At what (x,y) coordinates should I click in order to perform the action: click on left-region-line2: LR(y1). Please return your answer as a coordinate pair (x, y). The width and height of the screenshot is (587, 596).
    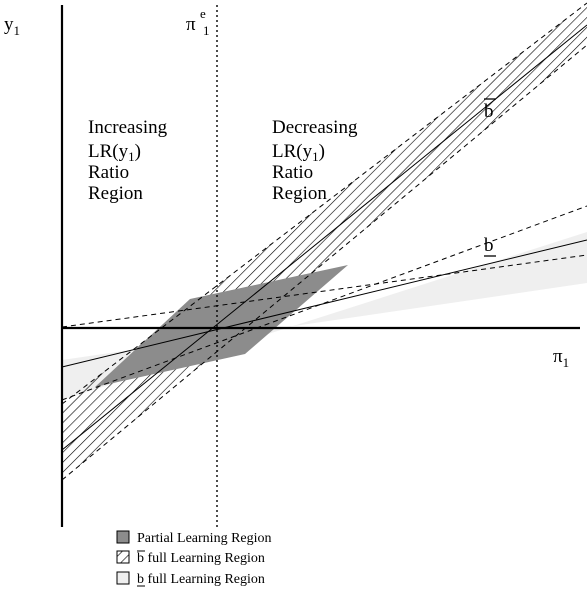
    Looking at the image, I should click on (114, 152).